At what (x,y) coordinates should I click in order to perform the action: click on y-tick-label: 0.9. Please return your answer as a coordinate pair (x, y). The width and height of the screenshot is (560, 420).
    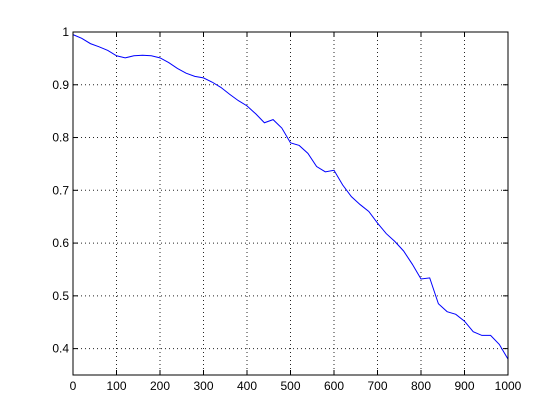
    Looking at the image, I should click on (60, 85).